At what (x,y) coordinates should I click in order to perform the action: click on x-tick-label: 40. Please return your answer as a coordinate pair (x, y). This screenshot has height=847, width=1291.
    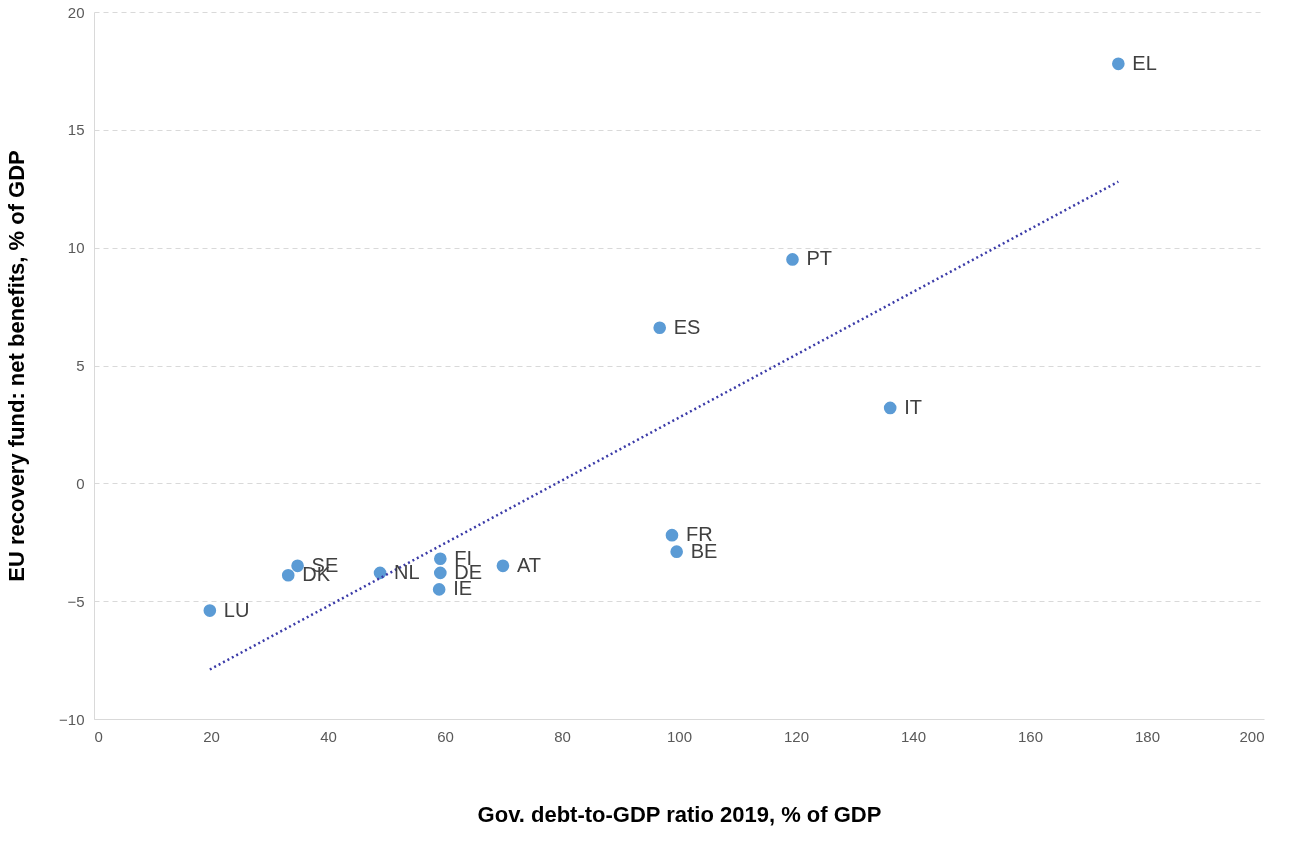
    Looking at the image, I should click on (328, 736).